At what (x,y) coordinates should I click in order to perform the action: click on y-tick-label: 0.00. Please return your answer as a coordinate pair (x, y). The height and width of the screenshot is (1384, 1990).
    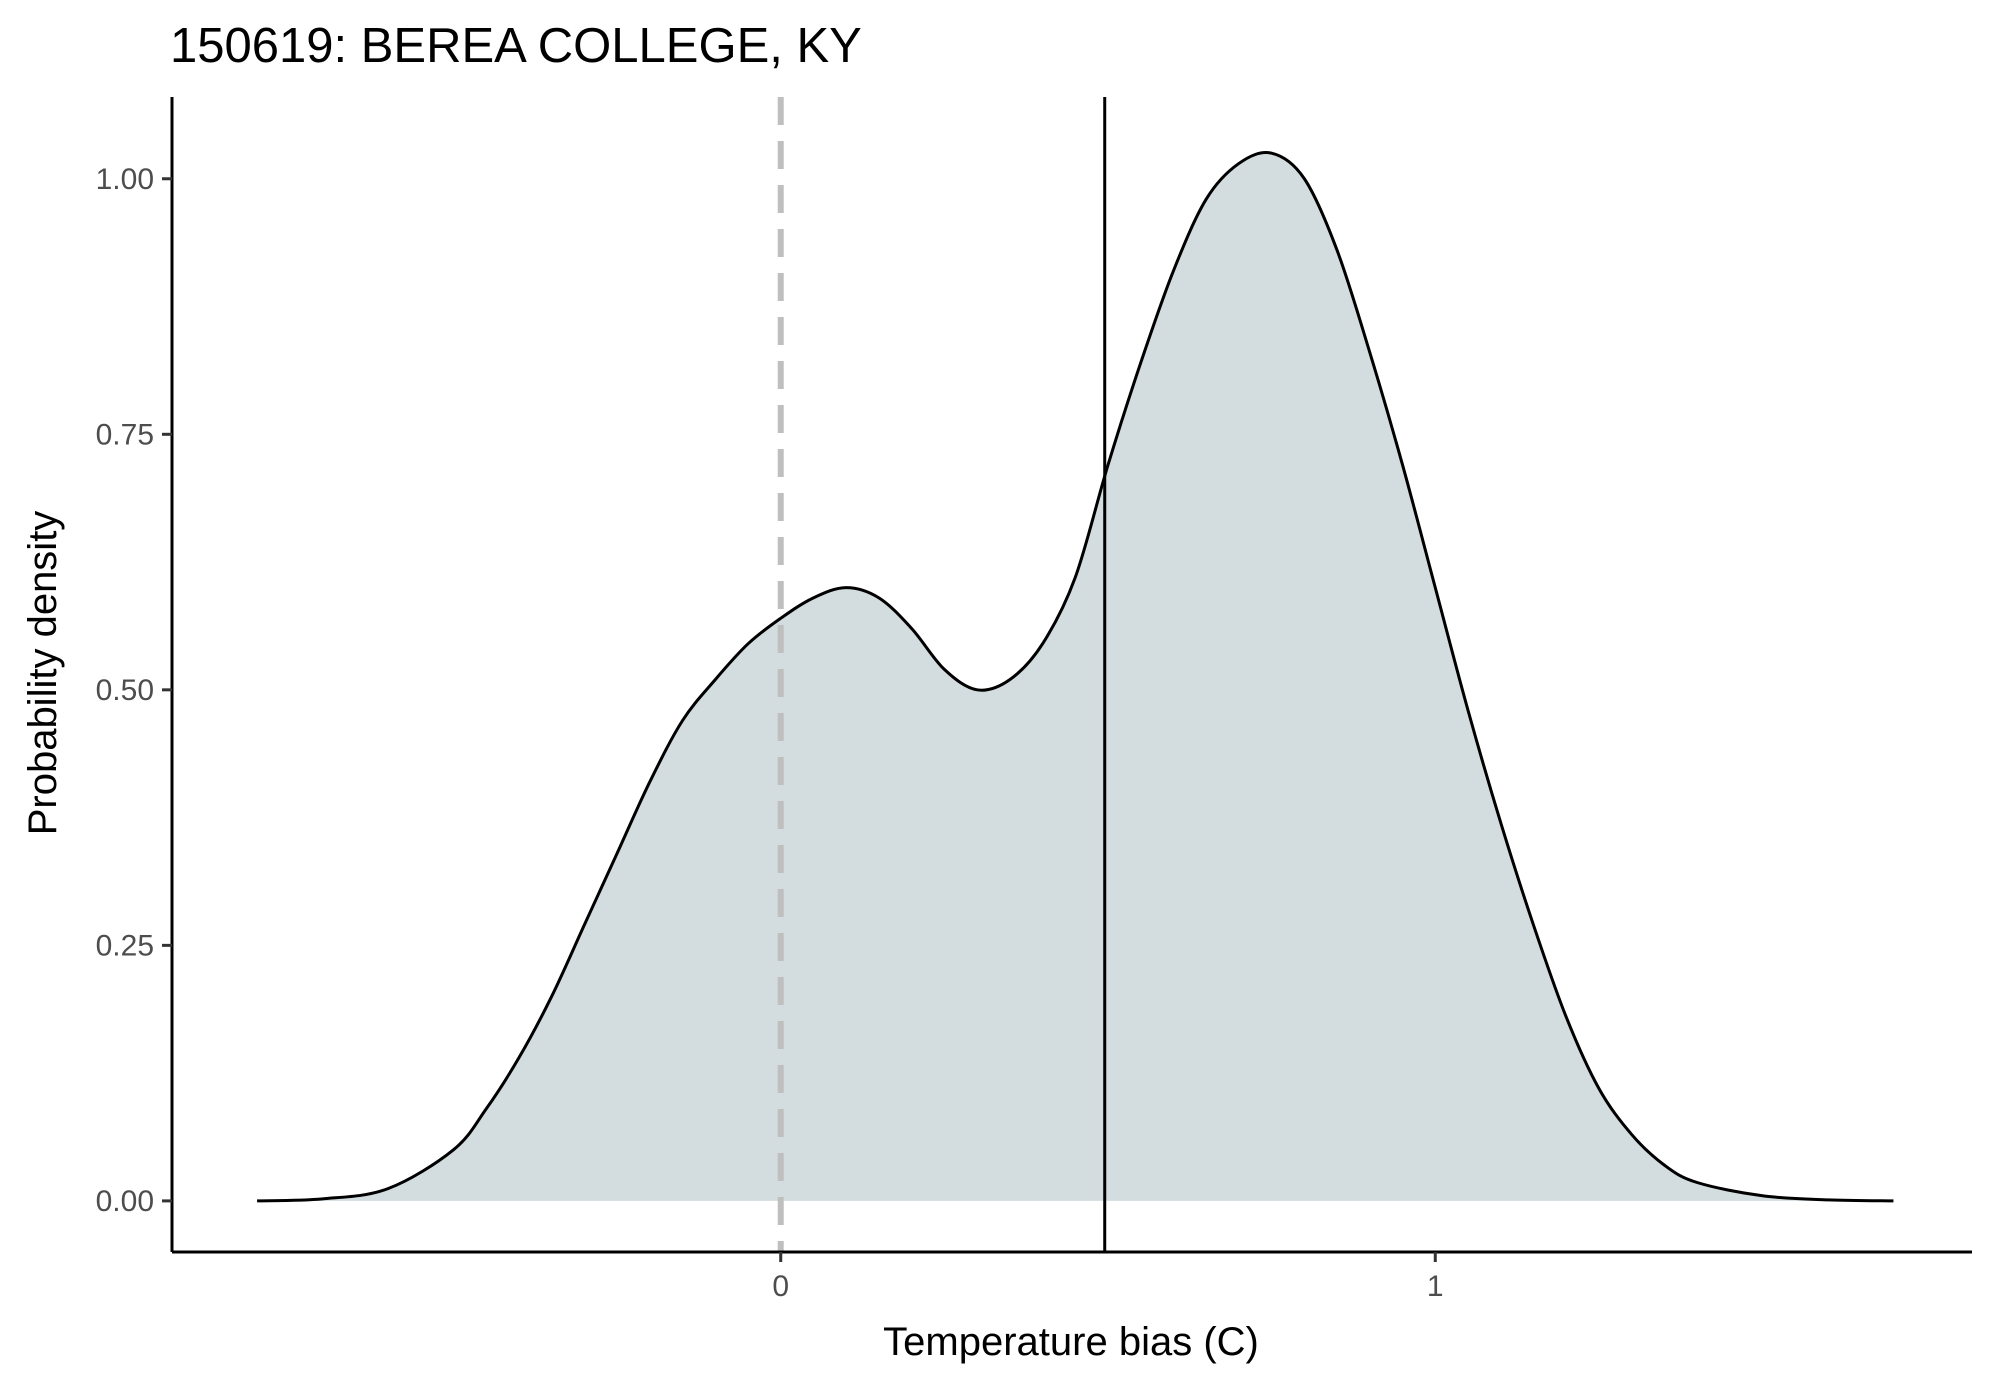
    Looking at the image, I should click on (125, 1201).